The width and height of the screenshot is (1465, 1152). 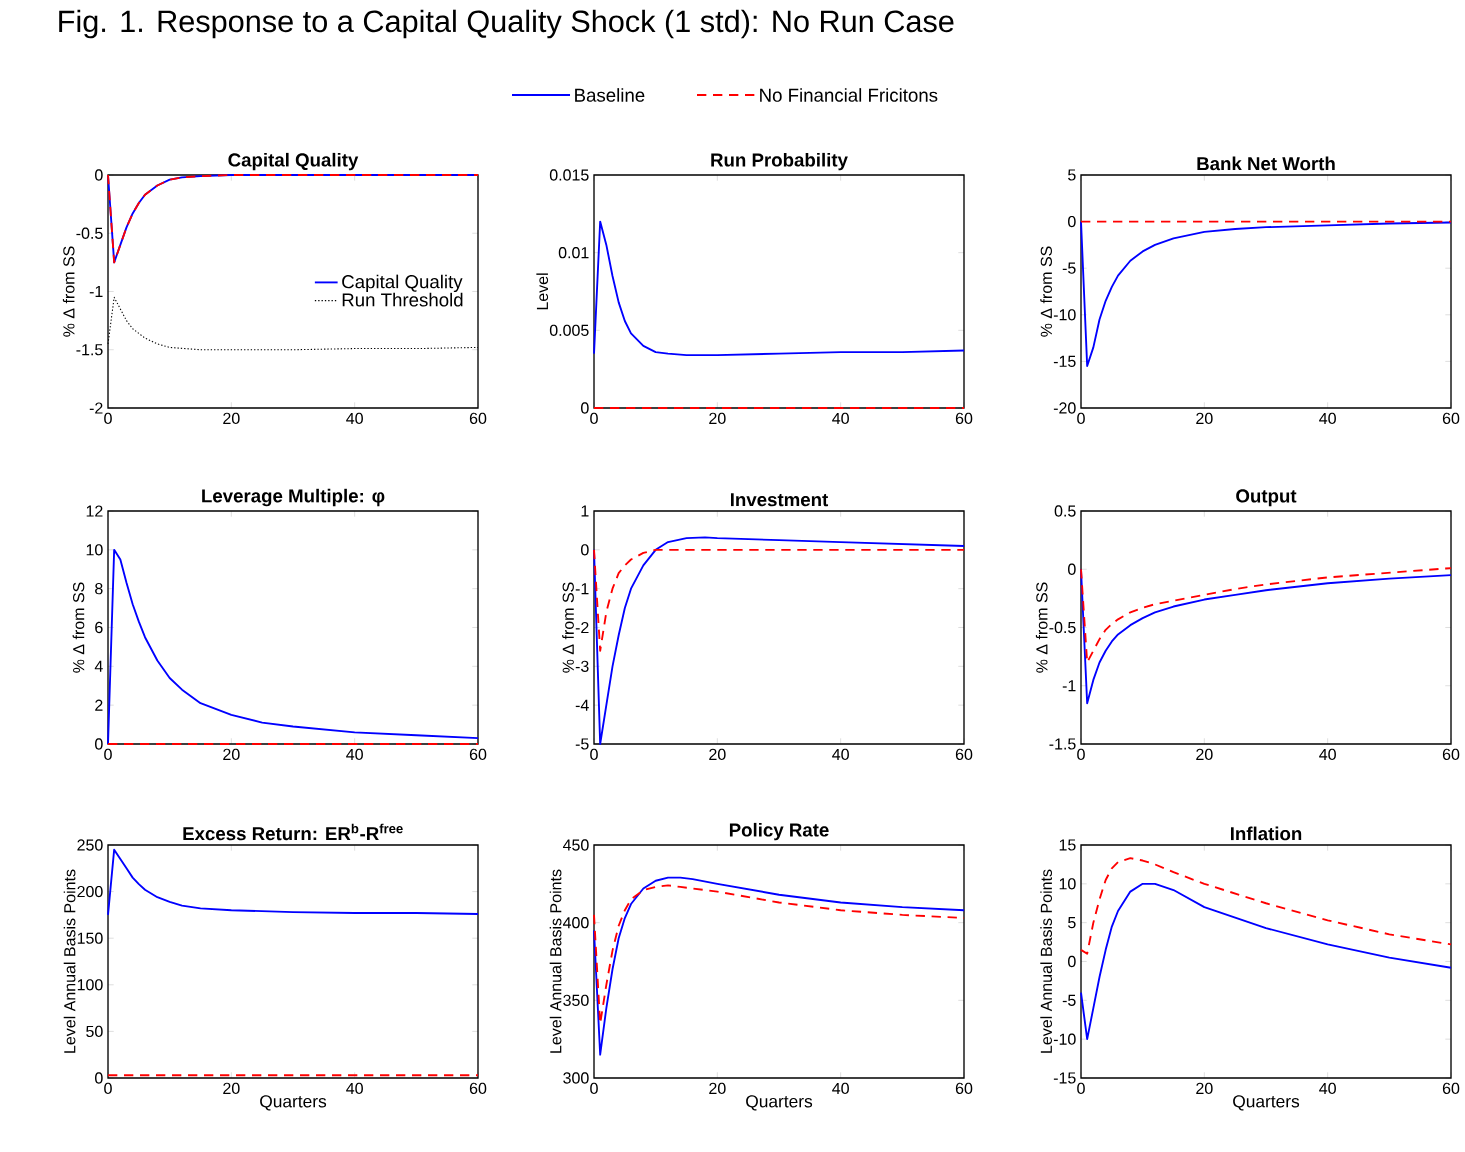 What do you see at coordinates (575, 923) in the screenshot?
I see `y-tick-label: 400` at bounding box center [575, 923].